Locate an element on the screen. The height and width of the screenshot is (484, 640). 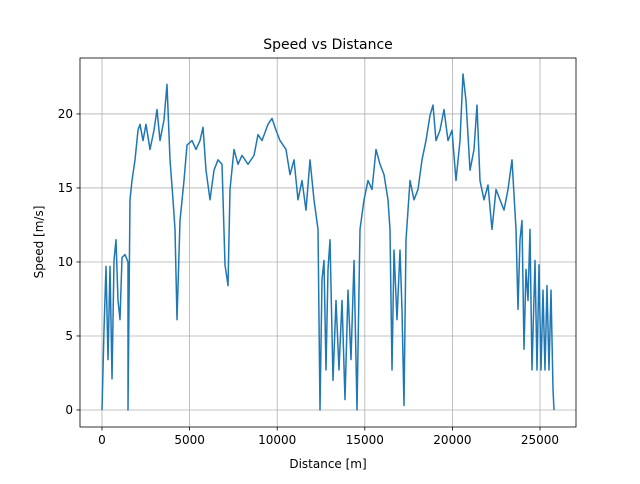
x-tick-label: 5000 is located at coordinates (189, 440).